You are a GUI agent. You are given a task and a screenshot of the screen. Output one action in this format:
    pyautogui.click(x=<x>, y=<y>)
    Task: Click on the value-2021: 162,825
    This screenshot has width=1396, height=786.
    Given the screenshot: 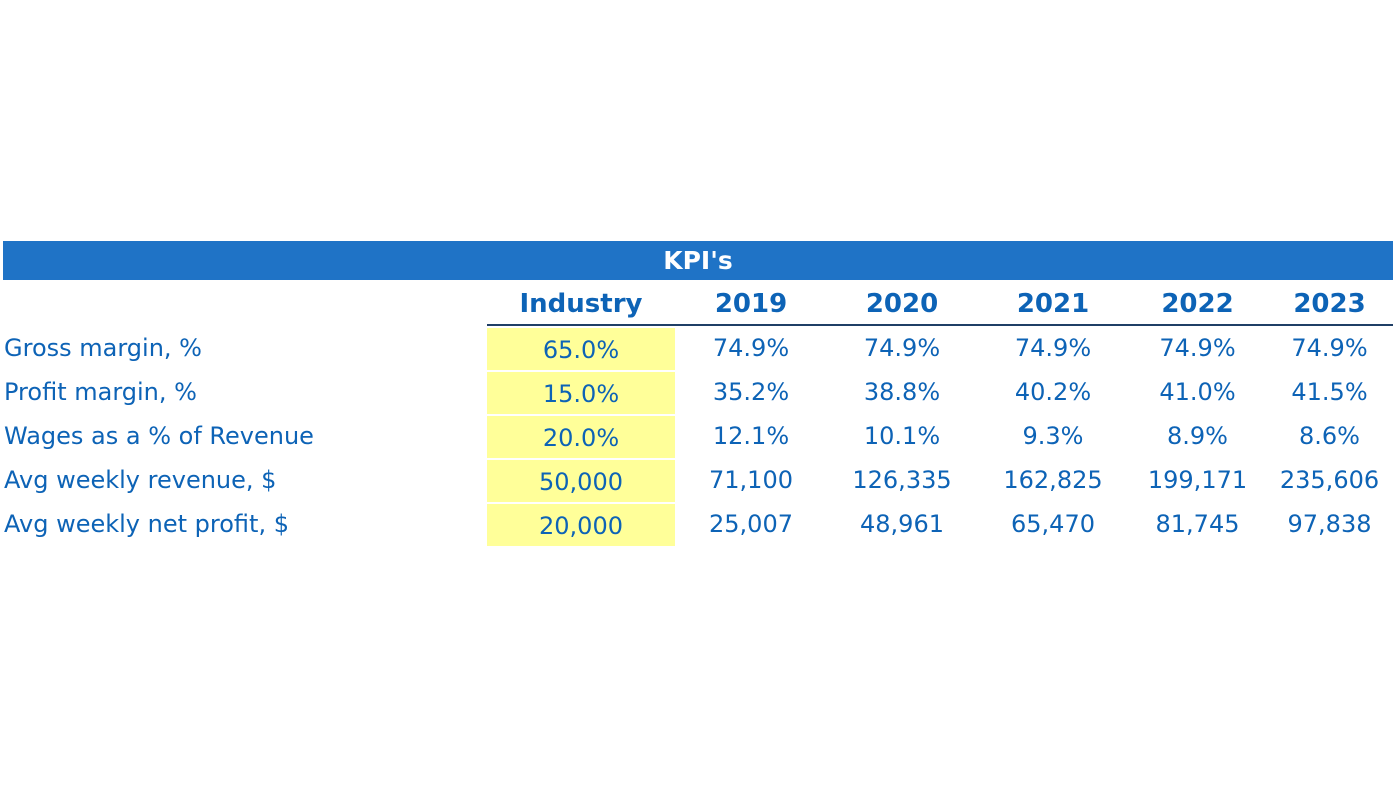 What is the action you would take?
    pyautogui.click(x=1053, y=480)
    